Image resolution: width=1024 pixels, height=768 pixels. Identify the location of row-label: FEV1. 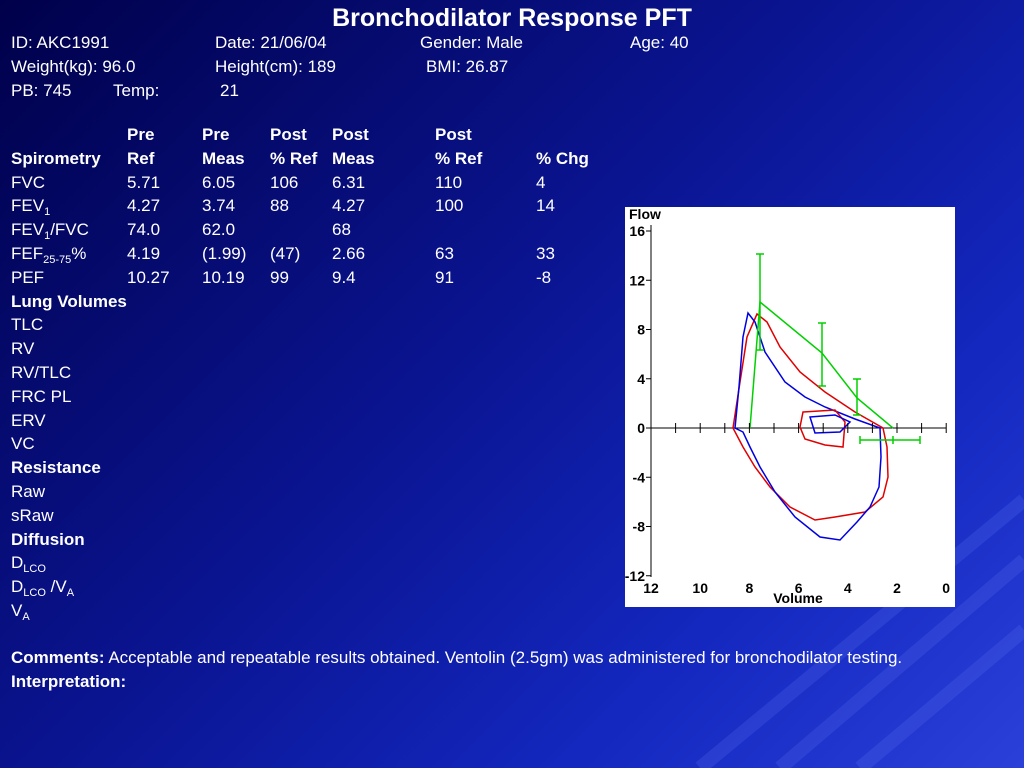
(31, 207).